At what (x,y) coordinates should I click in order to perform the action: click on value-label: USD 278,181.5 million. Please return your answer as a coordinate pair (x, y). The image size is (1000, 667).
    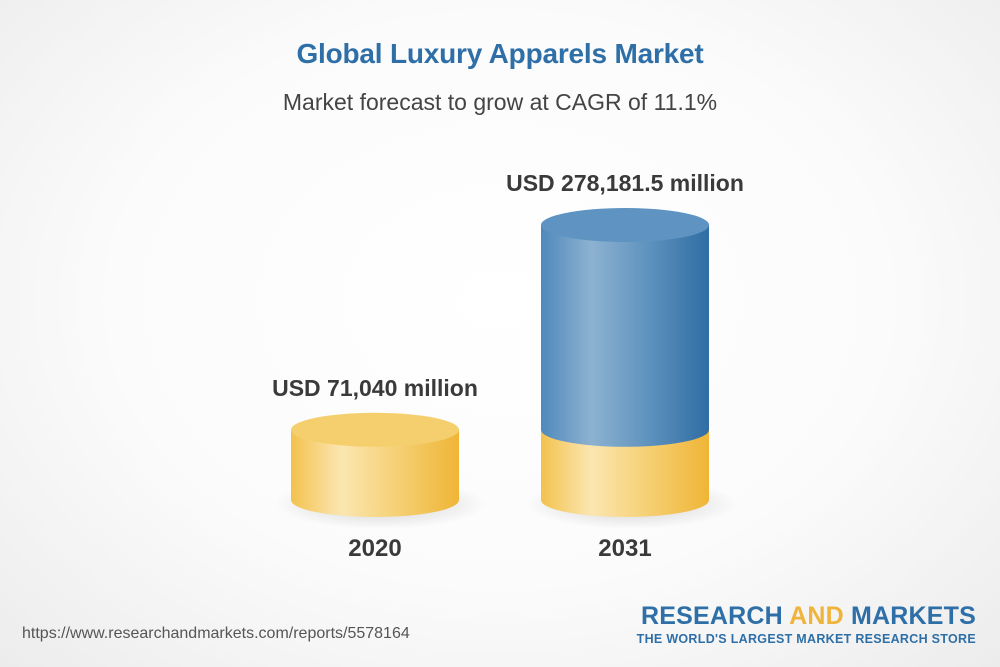
    Looking at the image, I should click on (625, 183).